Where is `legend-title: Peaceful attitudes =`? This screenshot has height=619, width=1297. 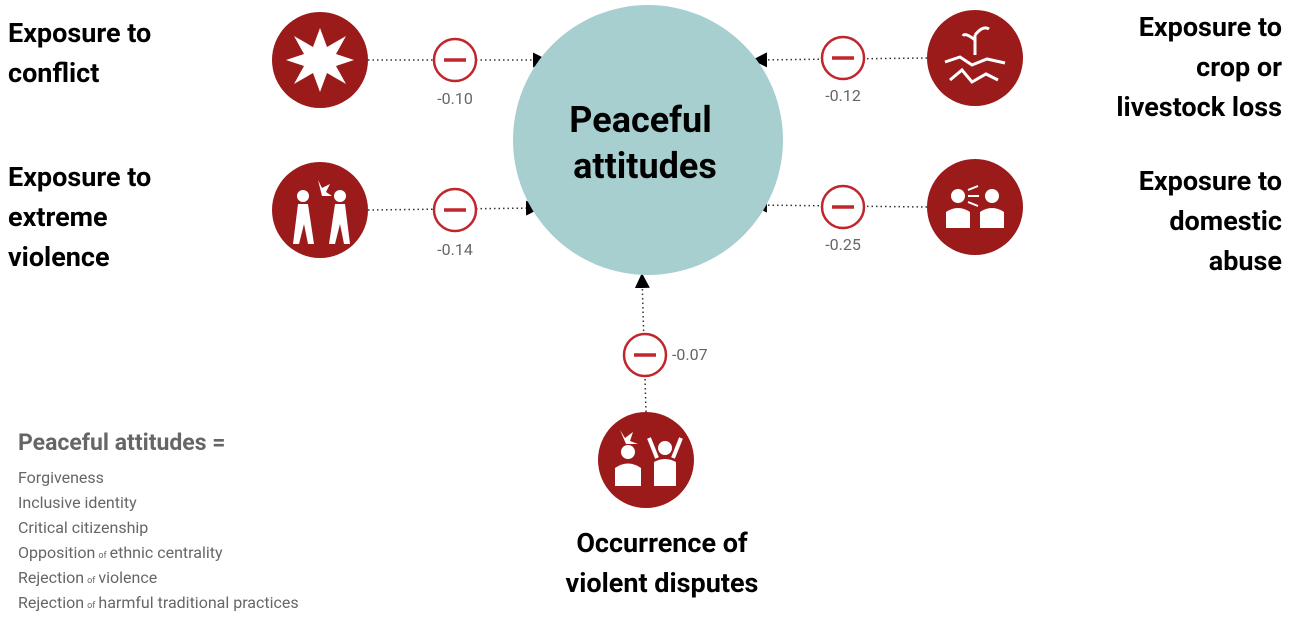 legend-title: Peaceful attitudes = is located at coordinates (121, 442).